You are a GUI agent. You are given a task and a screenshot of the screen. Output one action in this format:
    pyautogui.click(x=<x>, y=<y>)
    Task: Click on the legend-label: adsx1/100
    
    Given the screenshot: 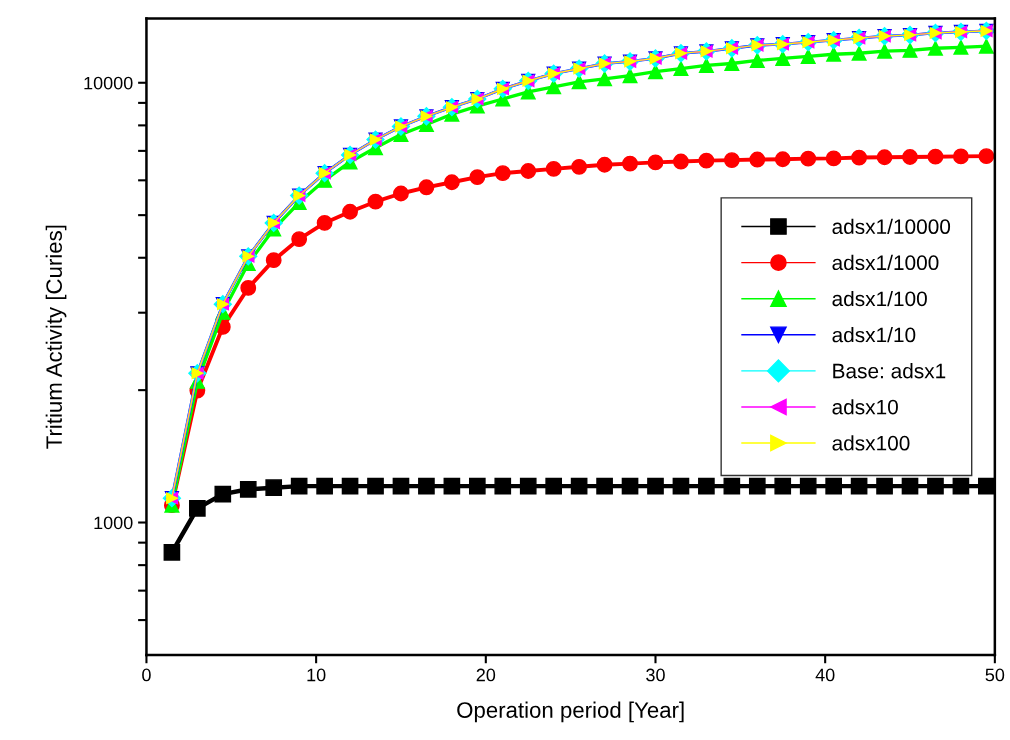 What is the action you would take?
    pyautogui.click(x=879, y=298)
    